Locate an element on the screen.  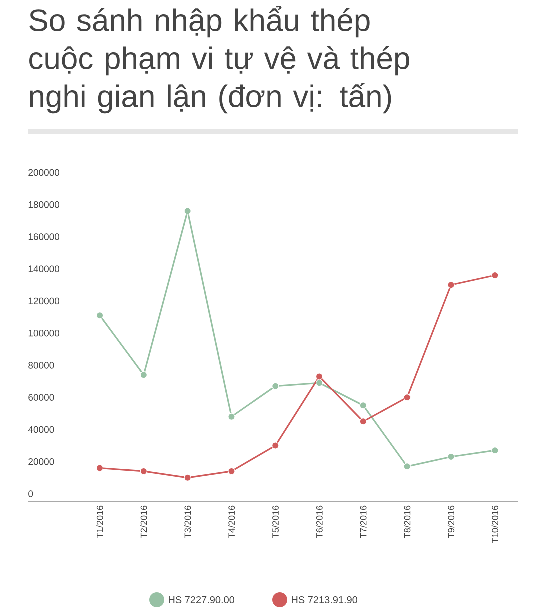
legend-label: HS 7213.91.90 is located at coordinates (325, 600).